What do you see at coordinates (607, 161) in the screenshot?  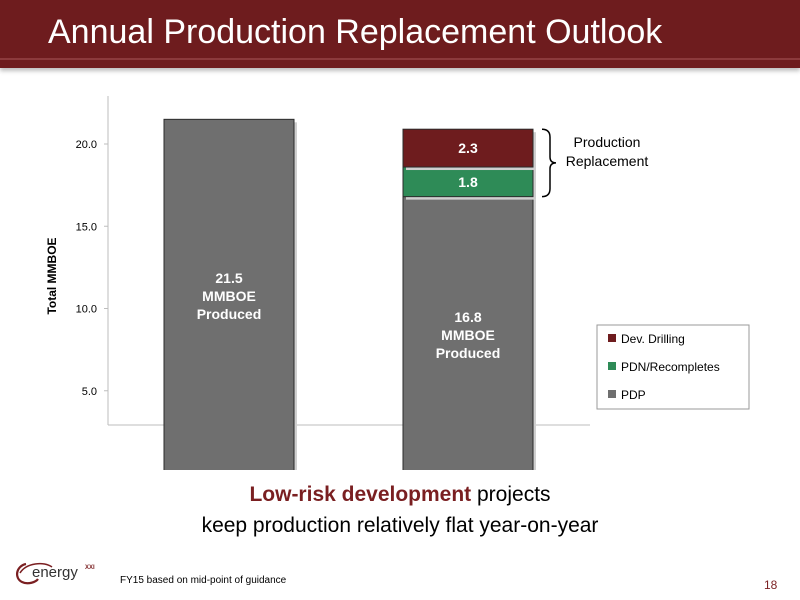 I see `annotation-label: Replacement` at bounding box center [607, 161].